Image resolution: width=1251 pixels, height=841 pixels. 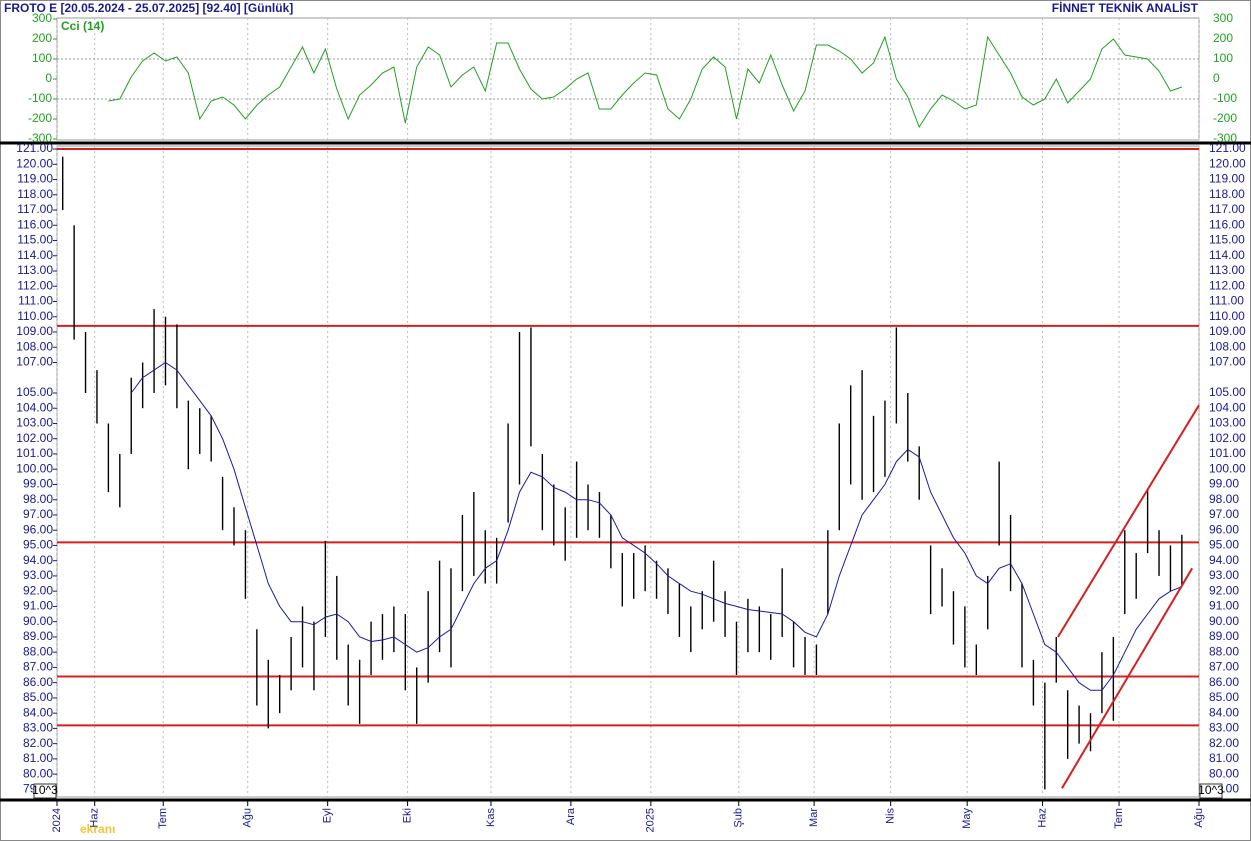 I want to click on x-tick-label: Eki, so click(x=408, y=815).